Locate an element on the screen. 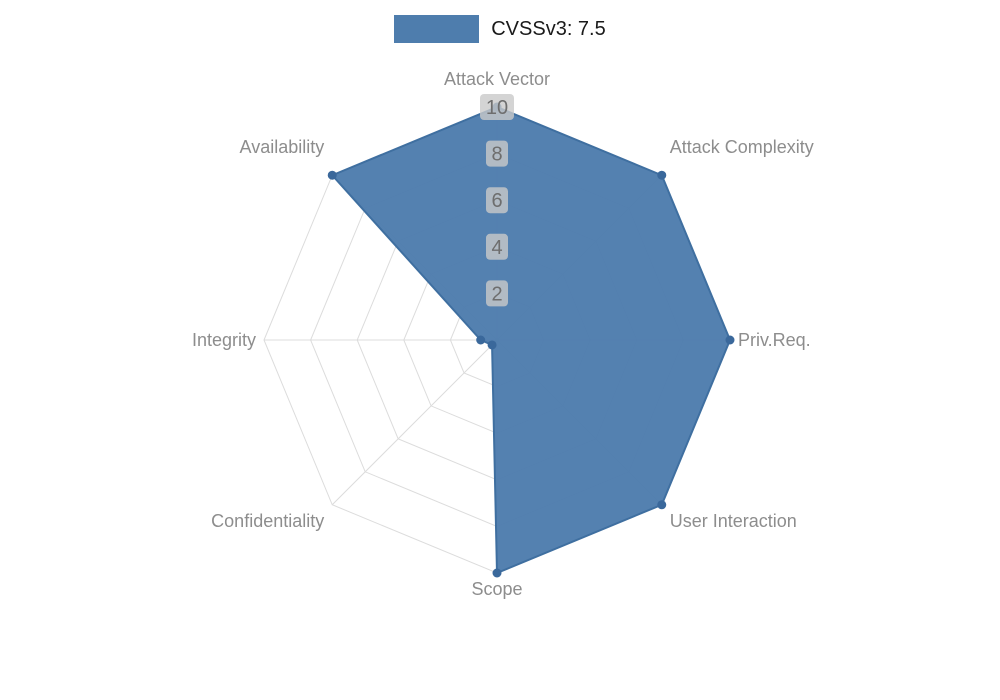 The height and width of the screenshot is (700, 1000). tick-label: 2 is located at coordinates (496, 294).